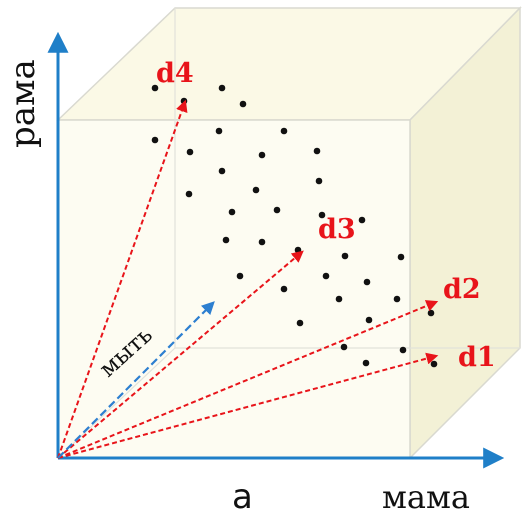 Image resolution: width=522 pixels, height=515 pixels. Describe the element at coordinates (477, 357) in the screenshot. I see `label-d1: d1` at that location.